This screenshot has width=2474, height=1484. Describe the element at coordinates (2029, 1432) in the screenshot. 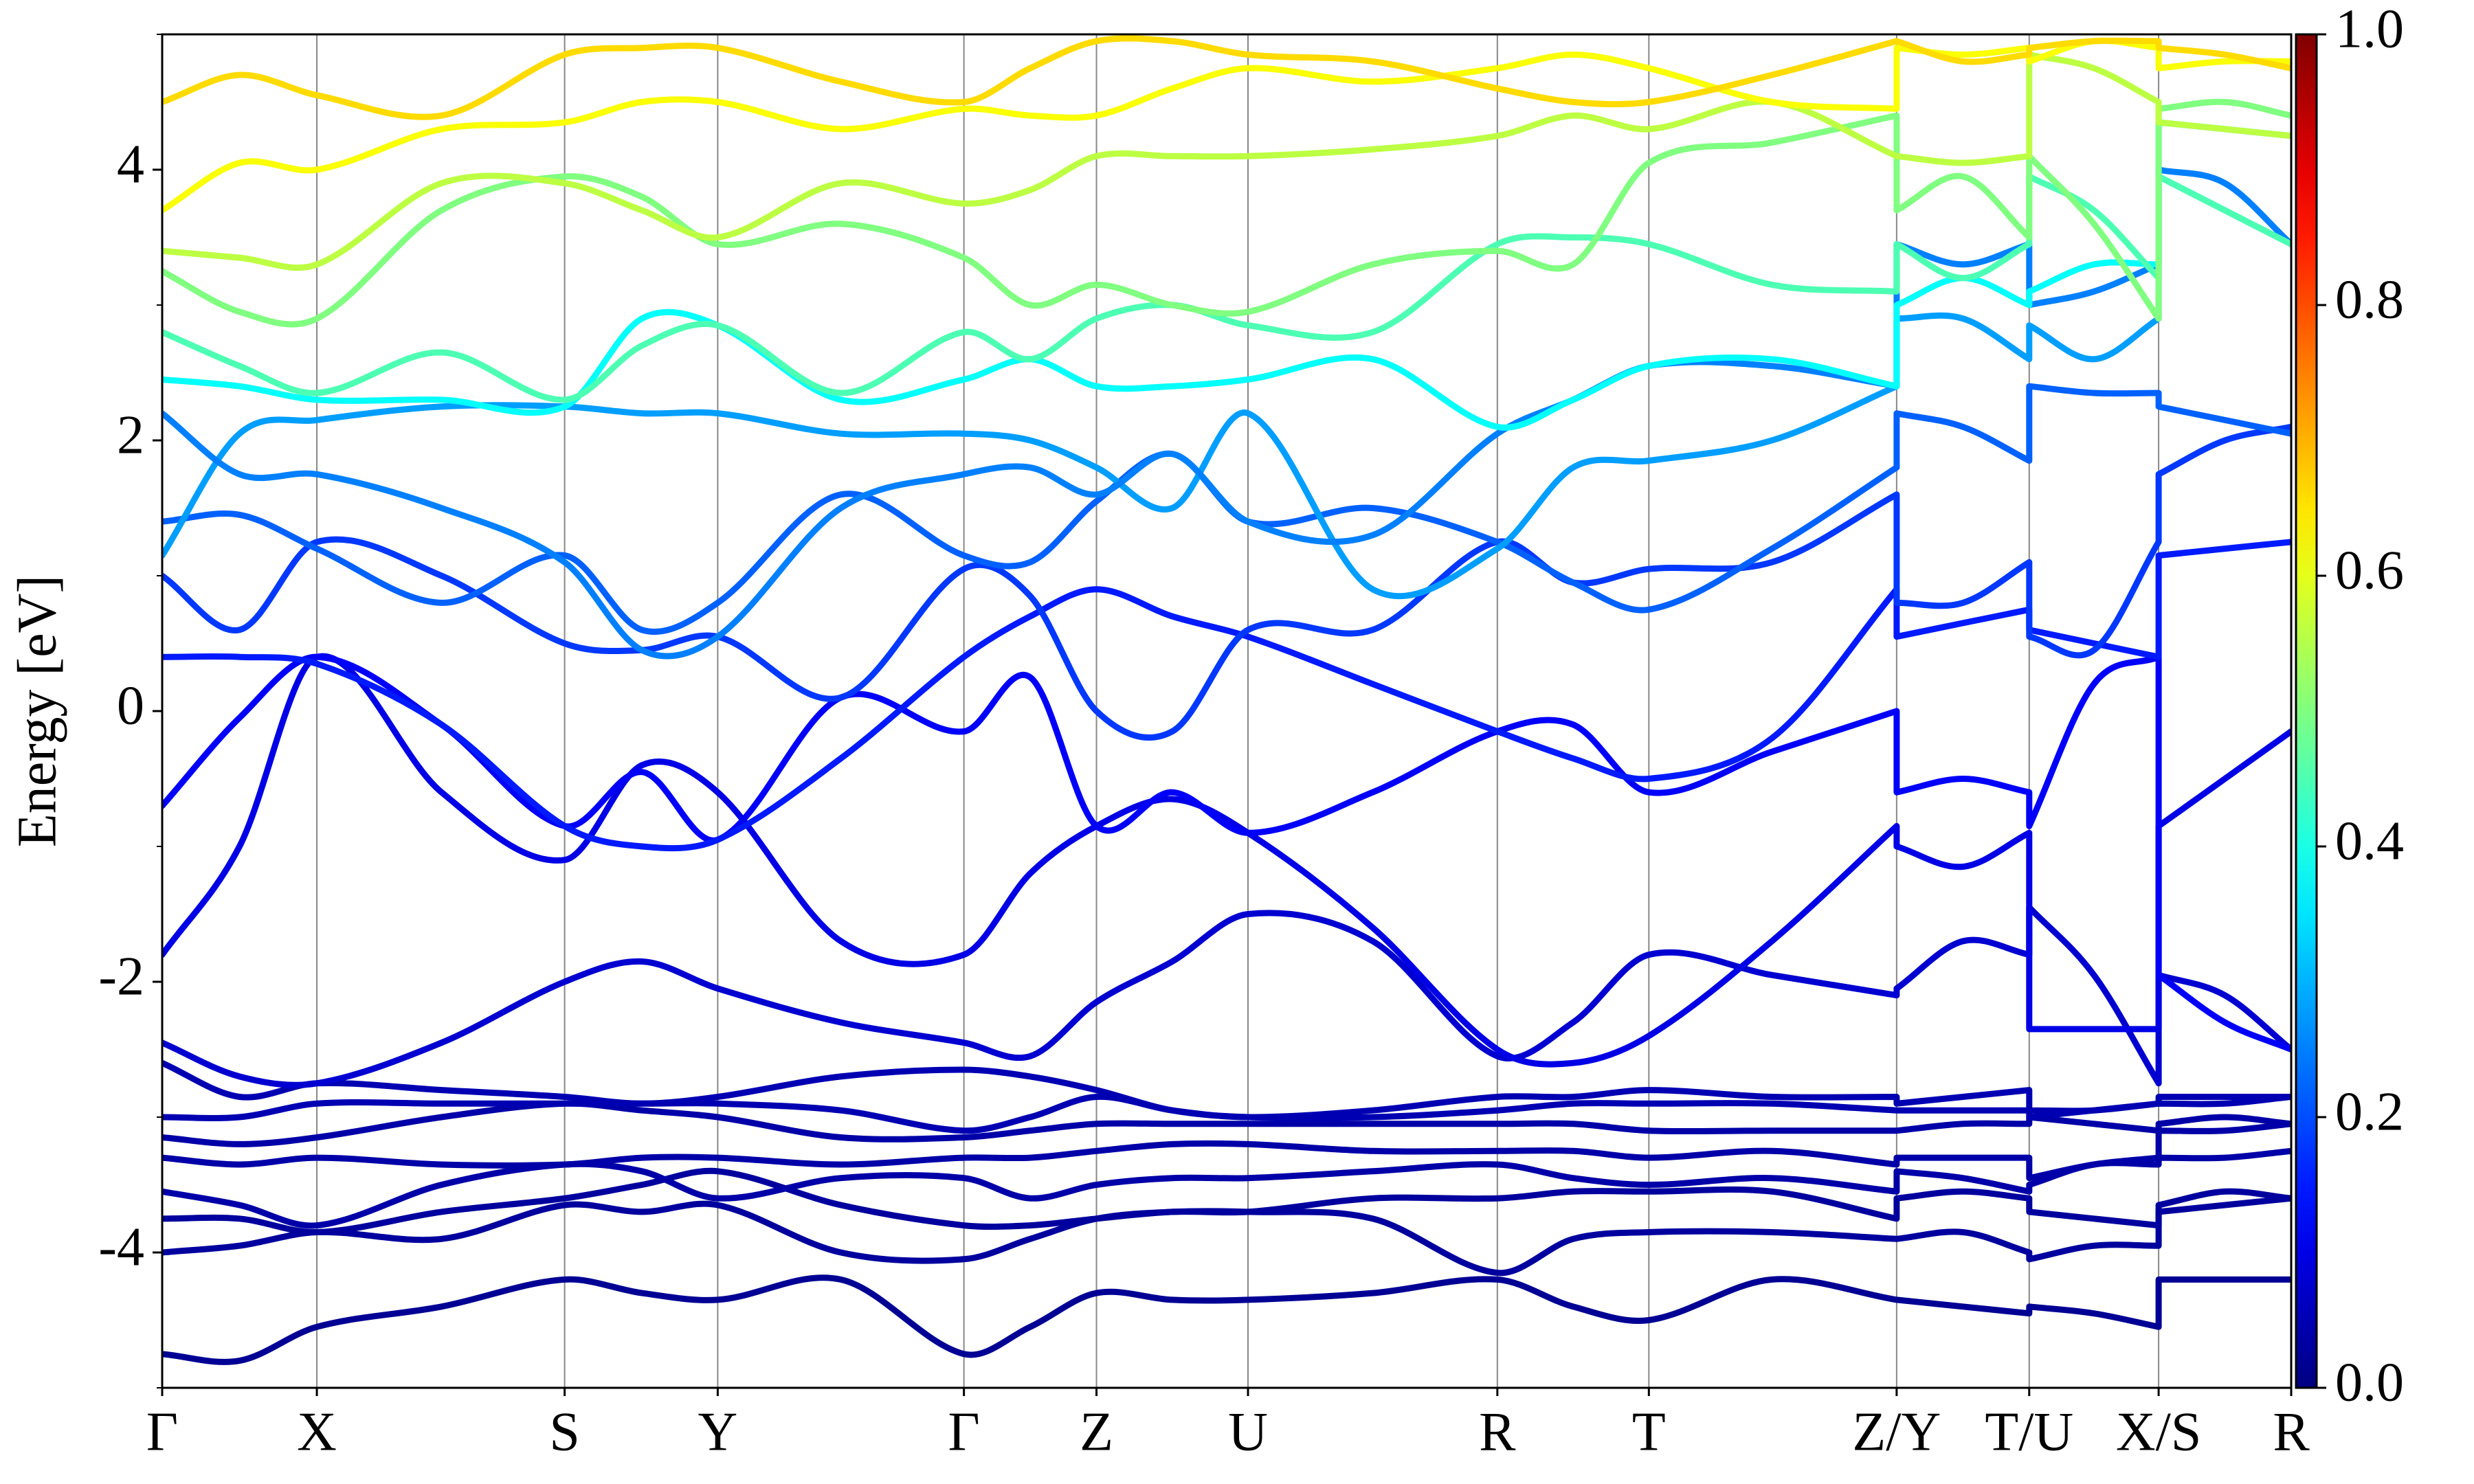

I see `x-tick-label: T/U` at that location.